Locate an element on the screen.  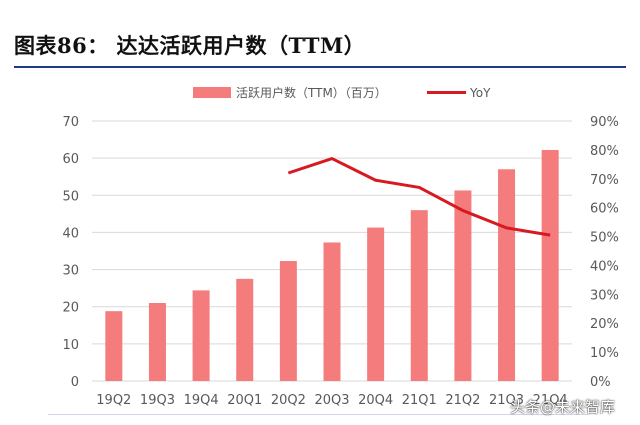
watermark: 头条@未来智库 is located at coordinates (563, 407).